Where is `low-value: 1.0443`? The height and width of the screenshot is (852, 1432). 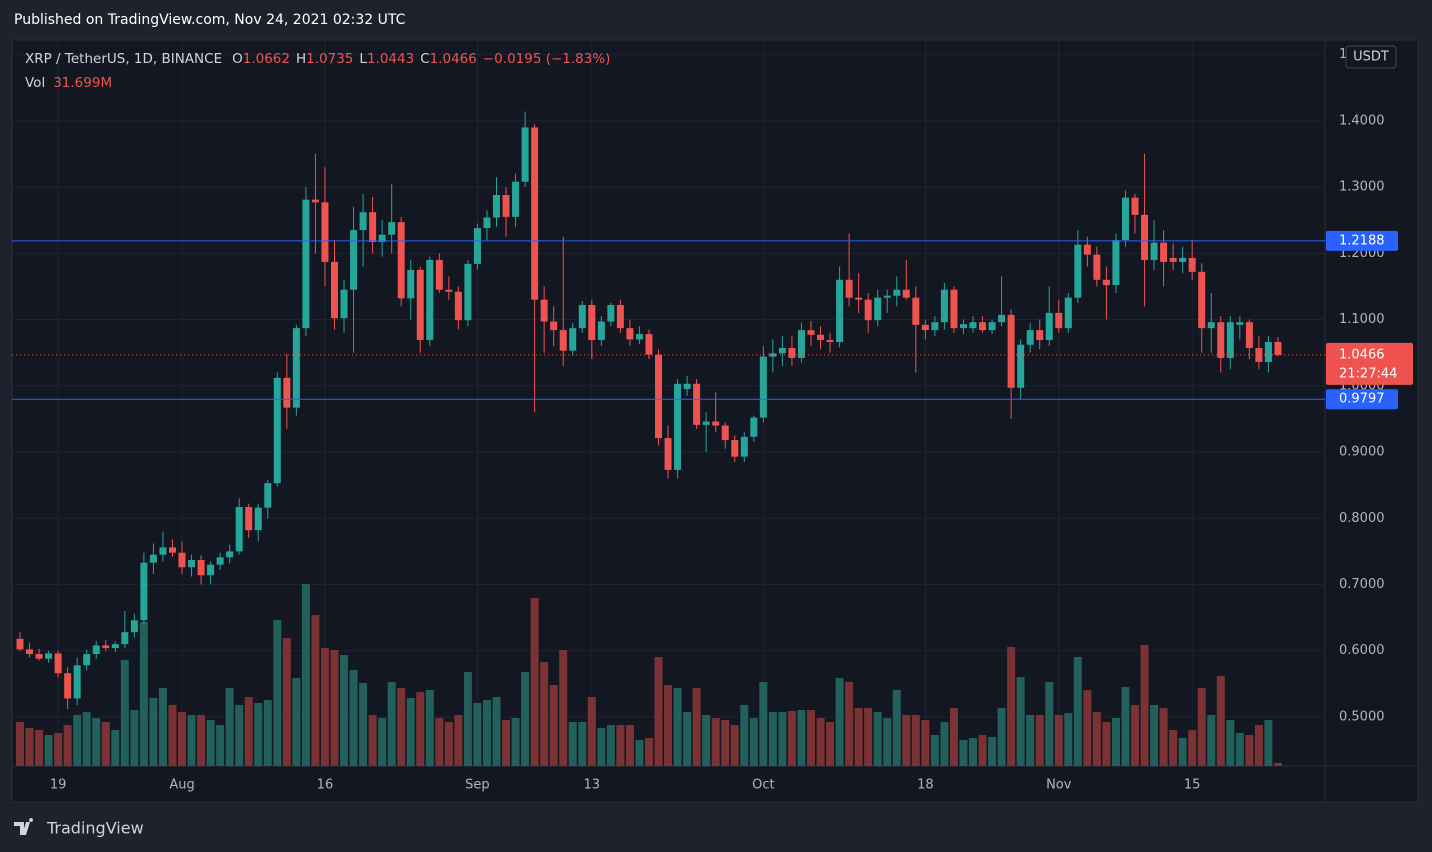 low-value: 1.0443 is located at coordinates (390, 59).